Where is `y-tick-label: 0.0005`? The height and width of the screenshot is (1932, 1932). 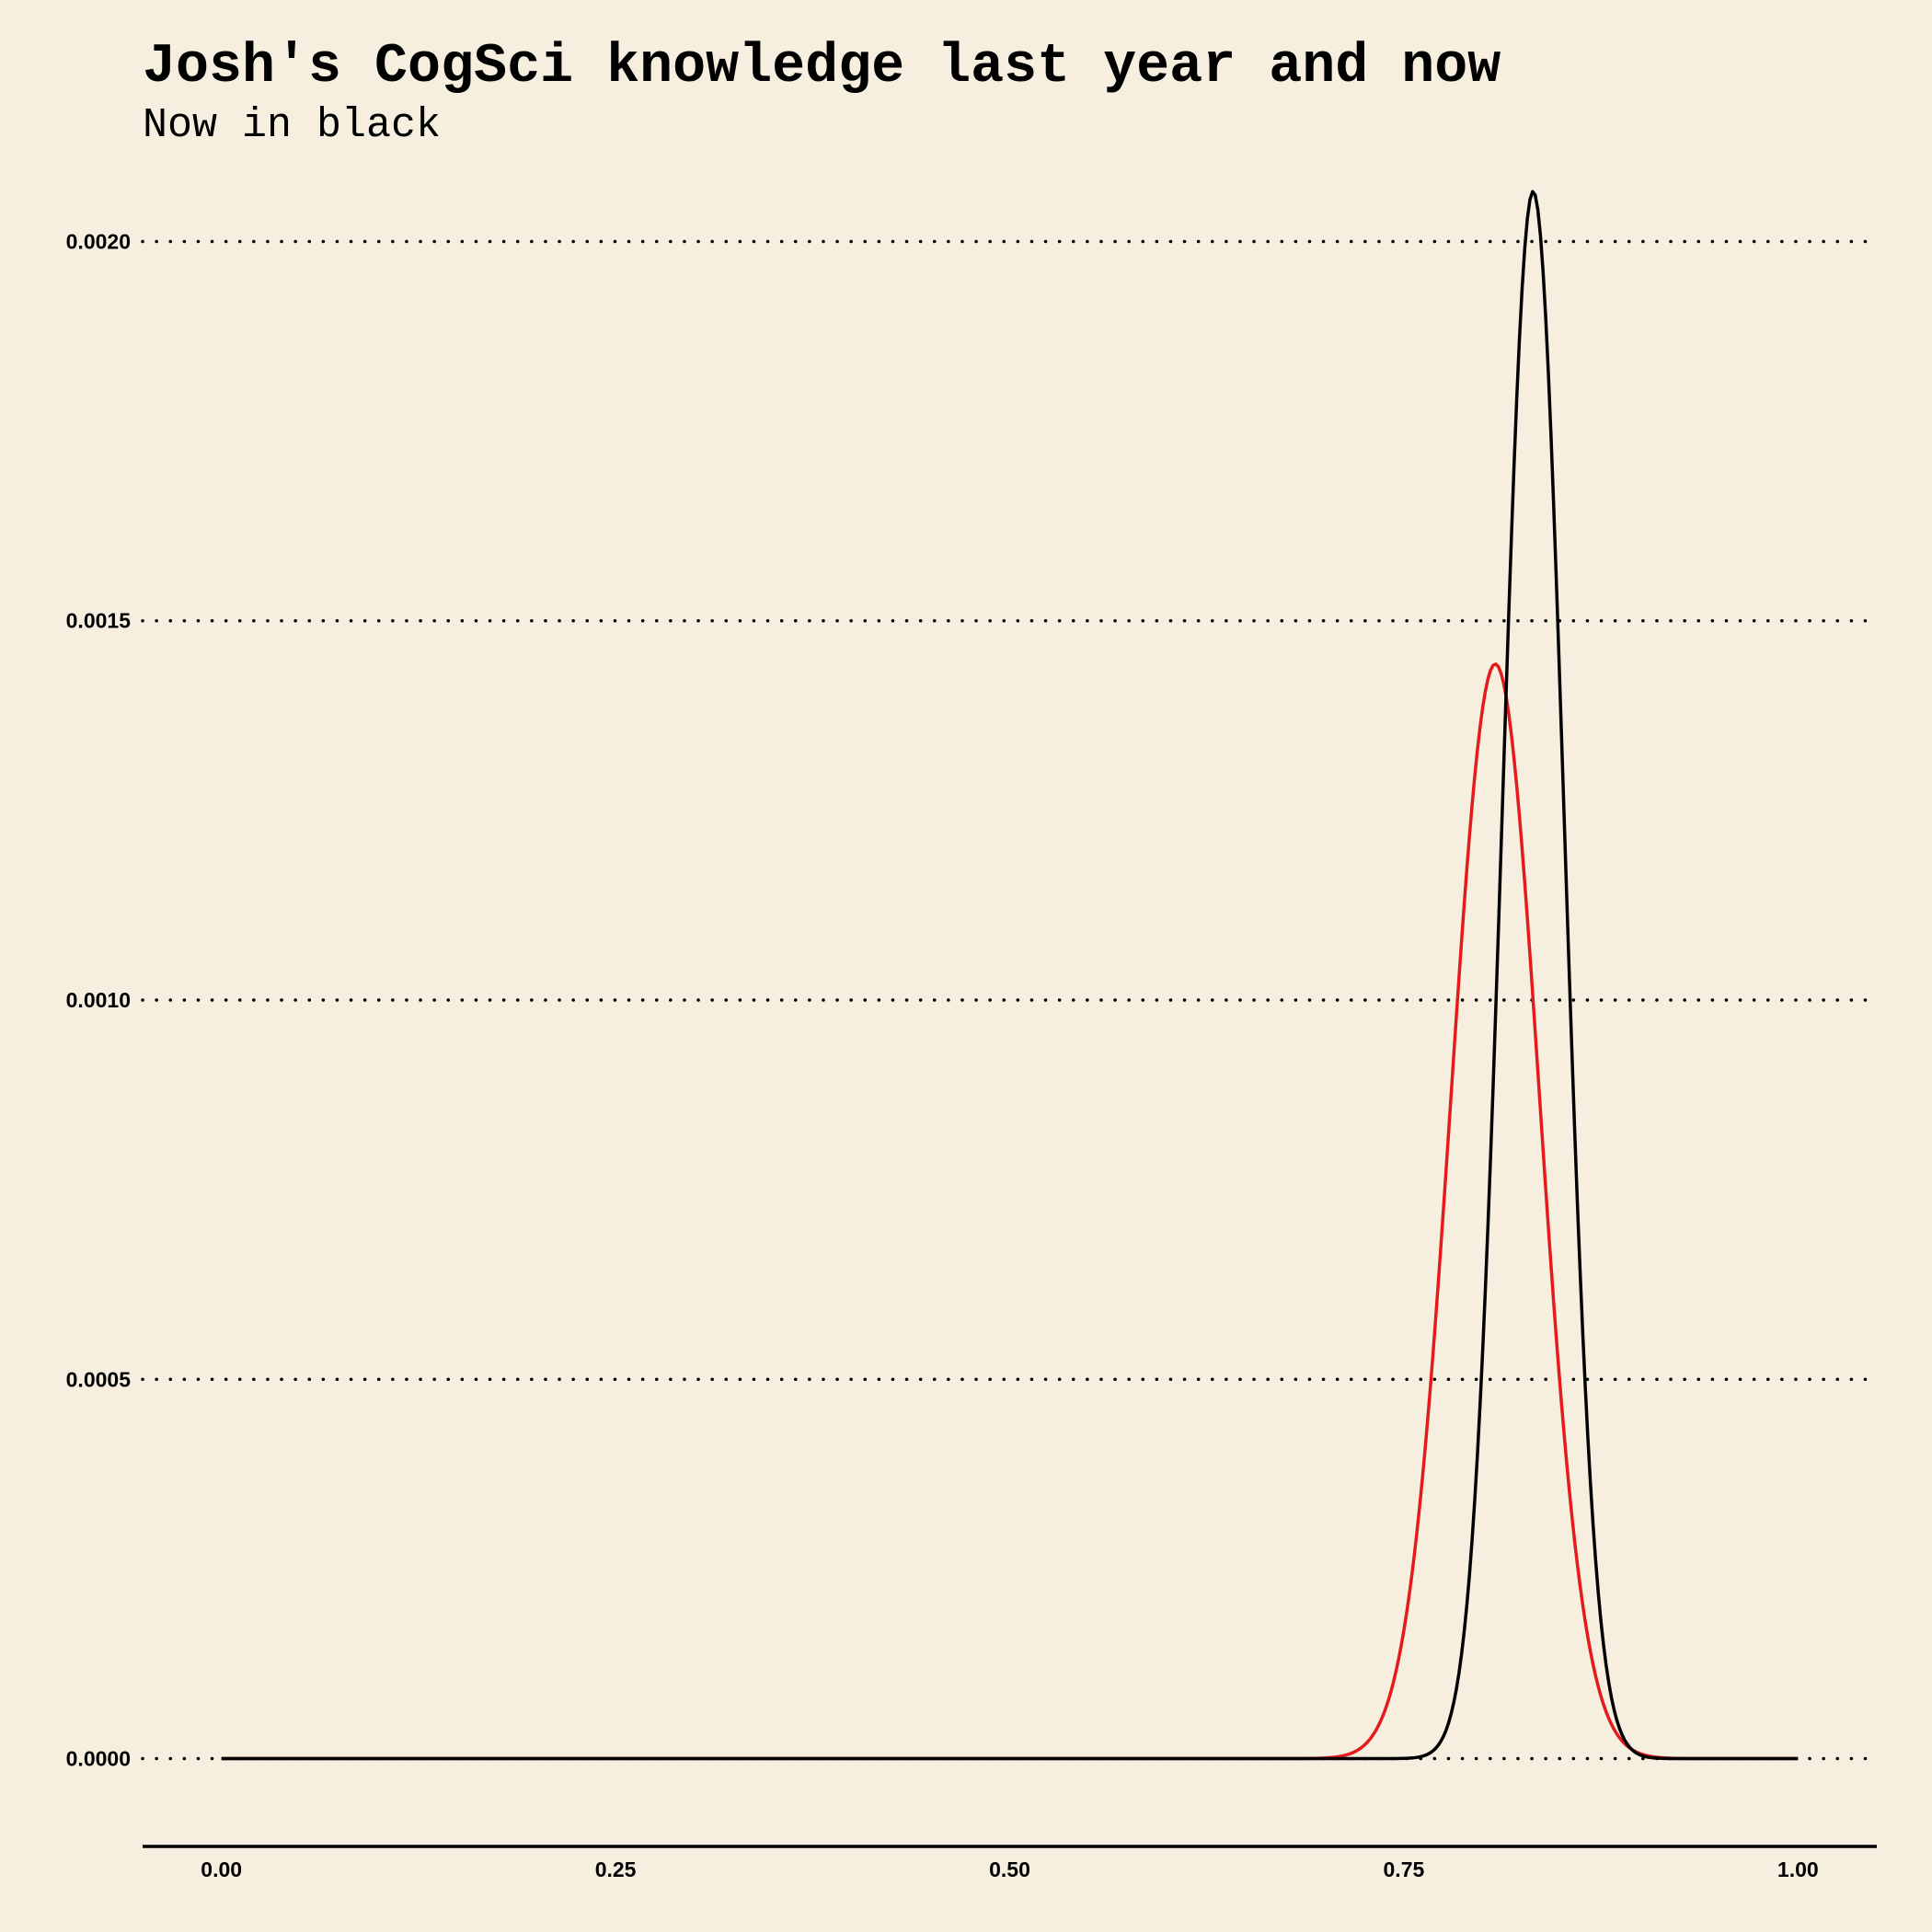
y-tick-label: 0.0005 is located at coordinates (99, 1379).